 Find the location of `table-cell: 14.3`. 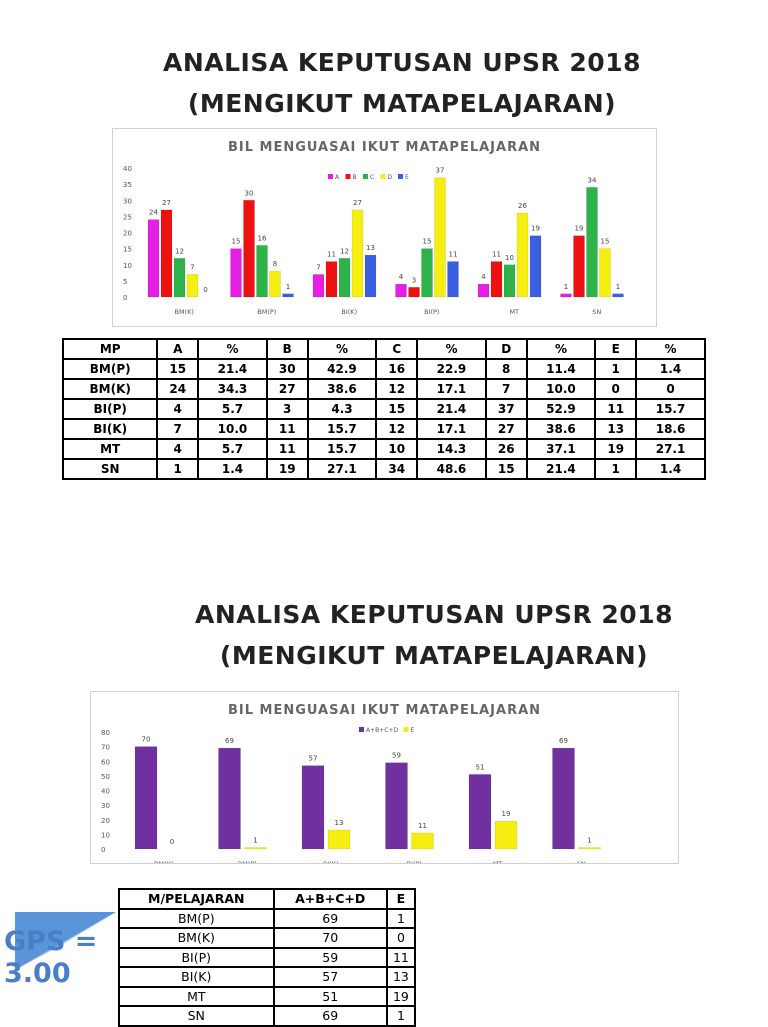

table-cell: 14.3 is located at coordinates (451, 449).